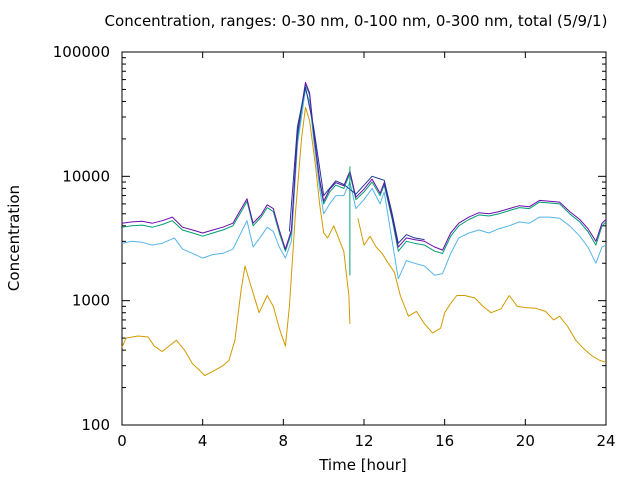 Image resolution: width=640 pixels, height=480 pixels. What do you see at coordinates (81, 52) in the screenshot?
I see `y-tick-label: 100000` at bounding box center [81, 52].